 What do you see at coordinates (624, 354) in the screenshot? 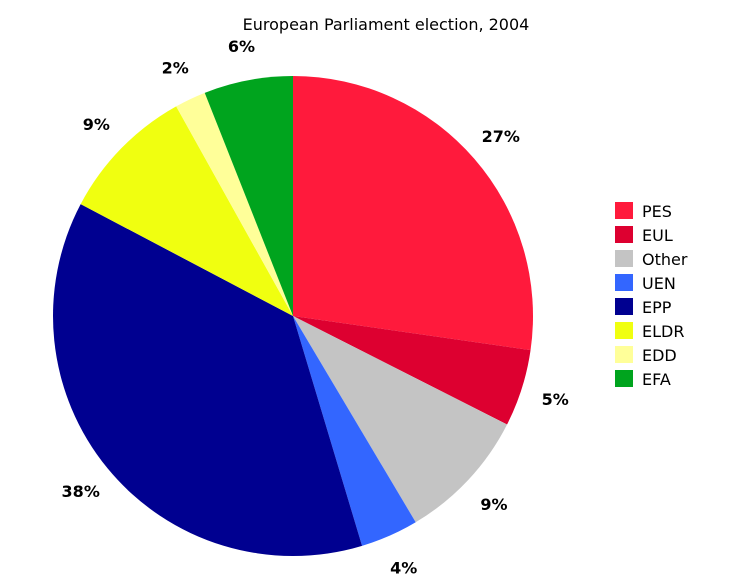
I see `legend-swatch-edd` at bounding box center [624, 354].